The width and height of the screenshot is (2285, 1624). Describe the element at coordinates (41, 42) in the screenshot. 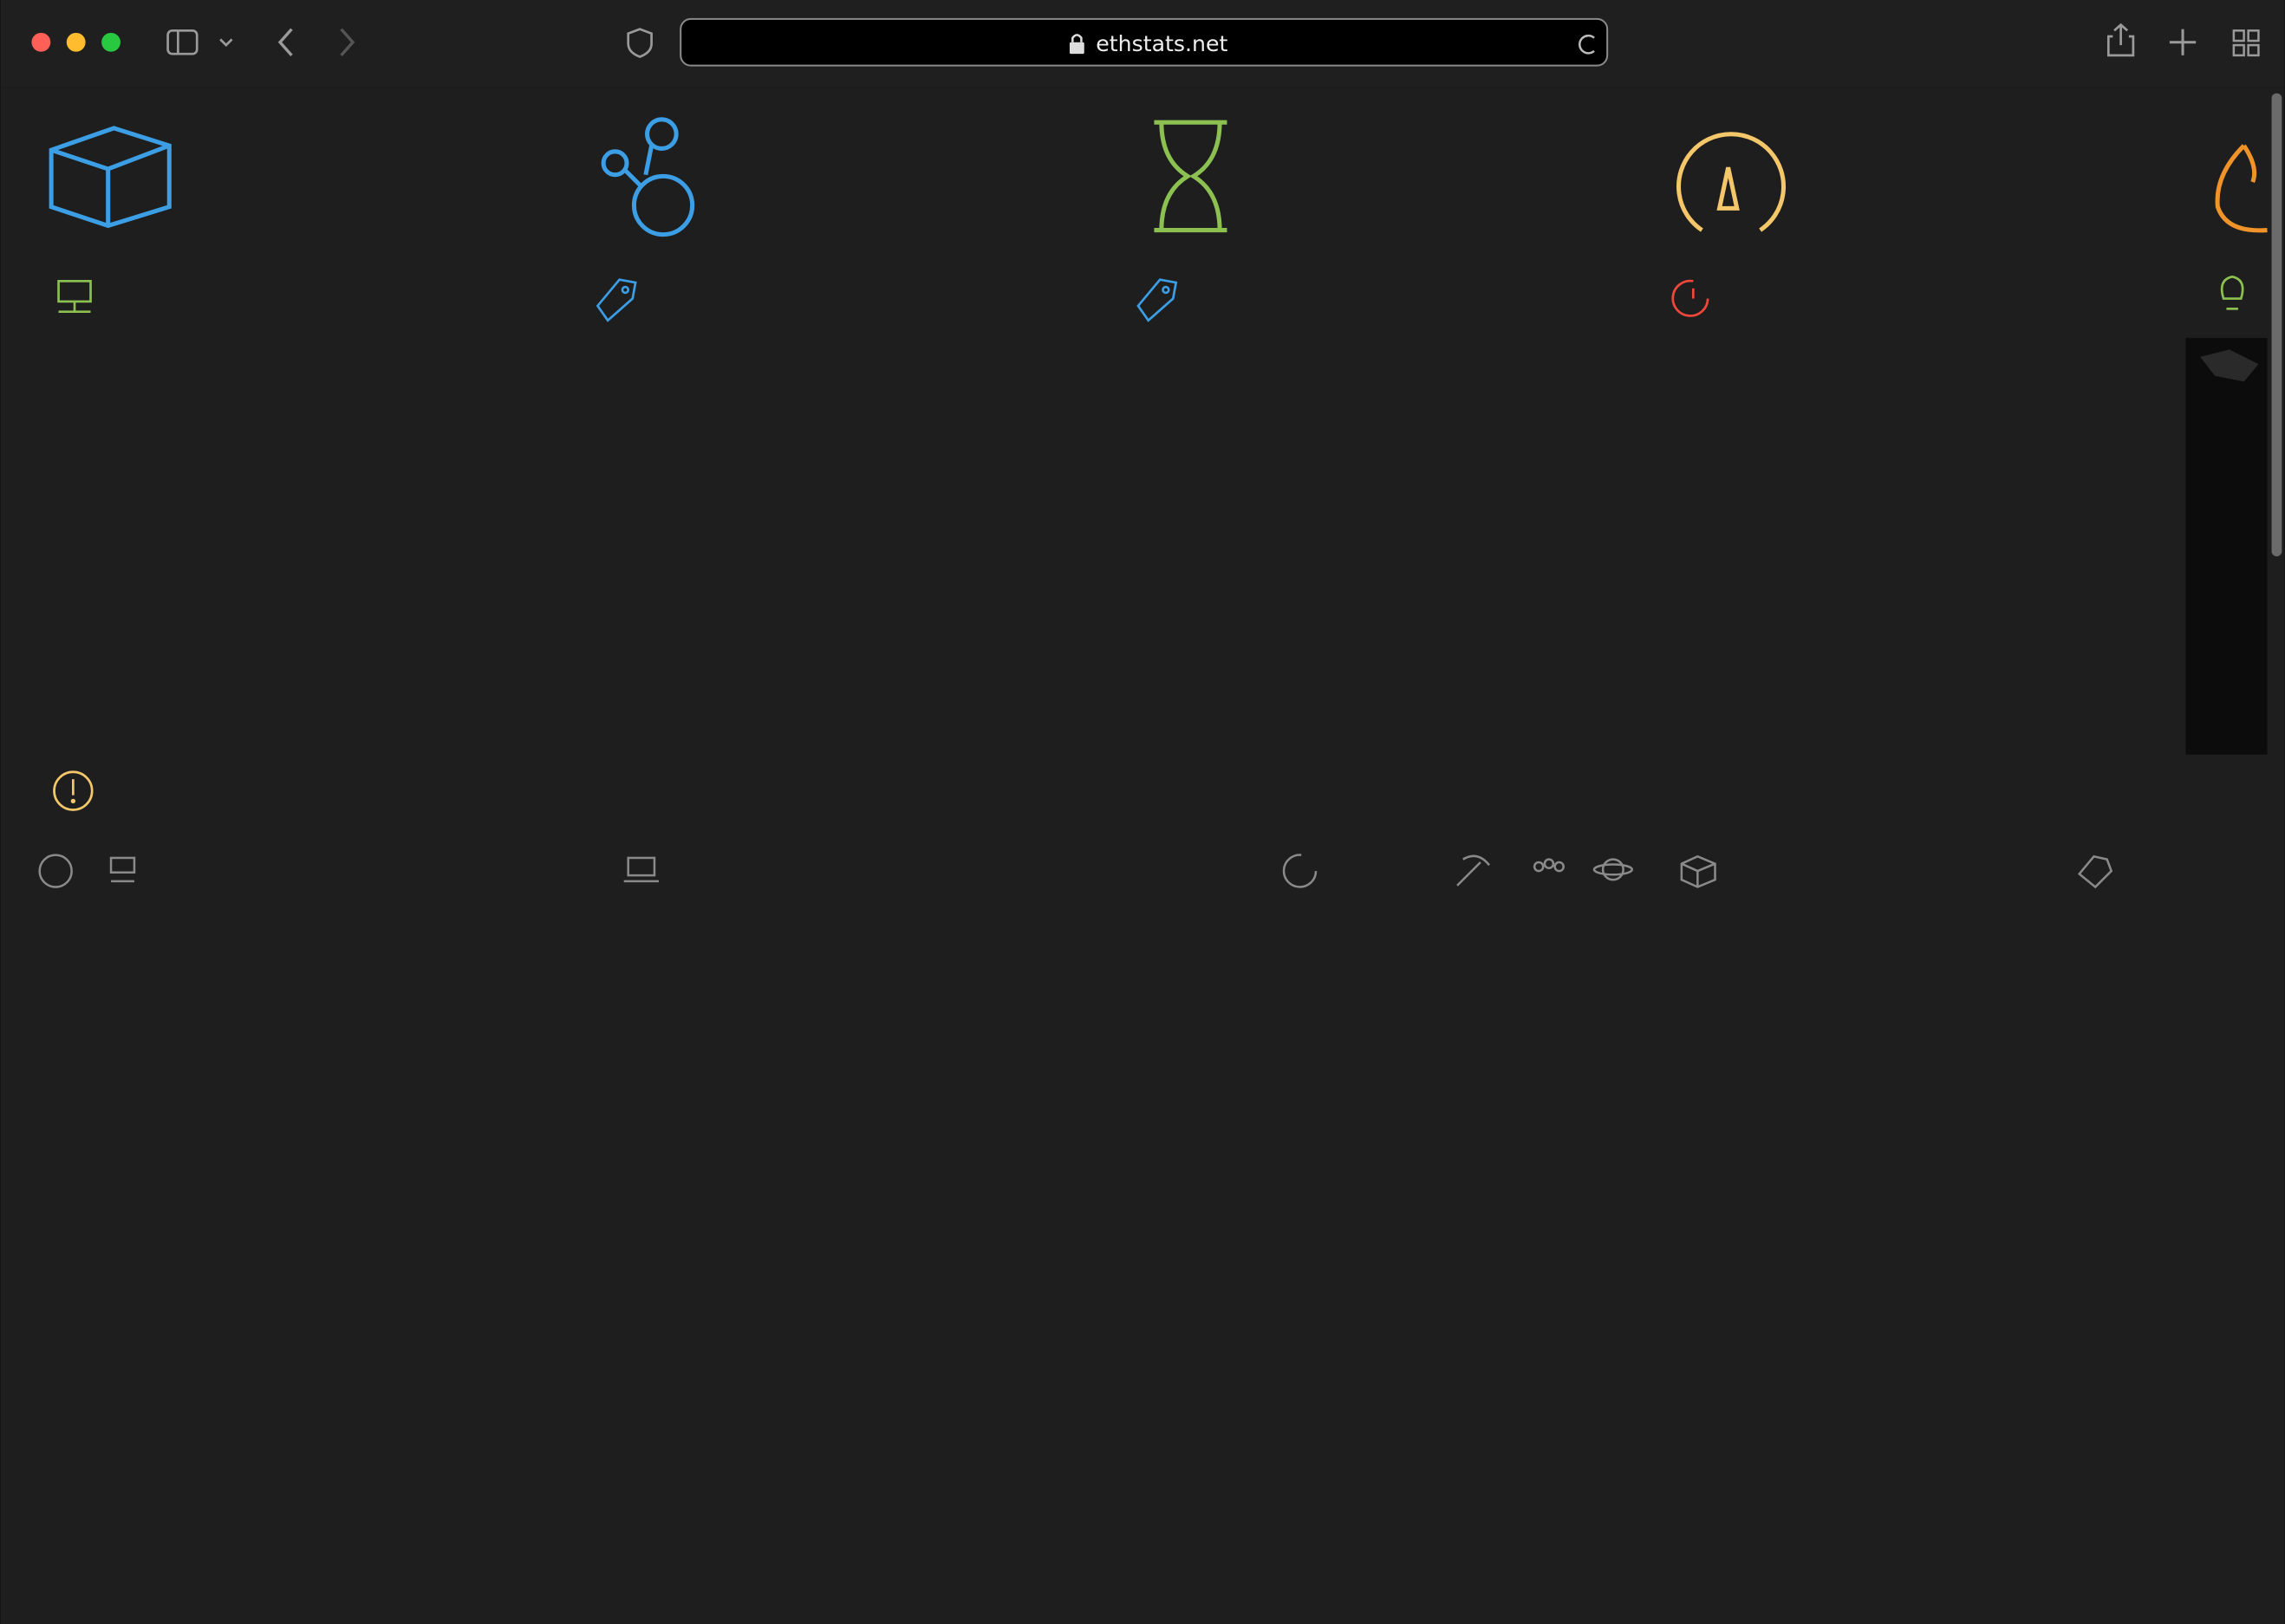

I see `close-button` at that location.